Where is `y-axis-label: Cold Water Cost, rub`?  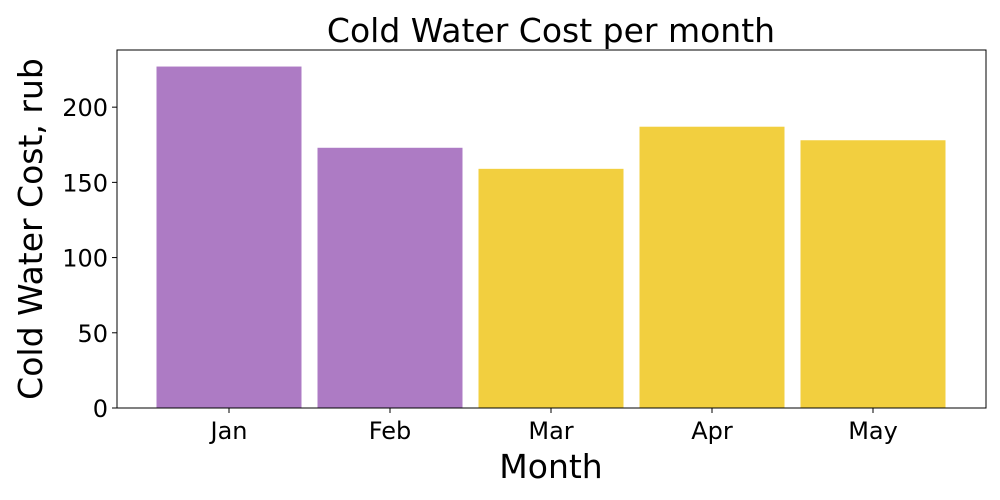 y-axis-label: Cold Water Cost, rub is located at coordinates (30, 229).